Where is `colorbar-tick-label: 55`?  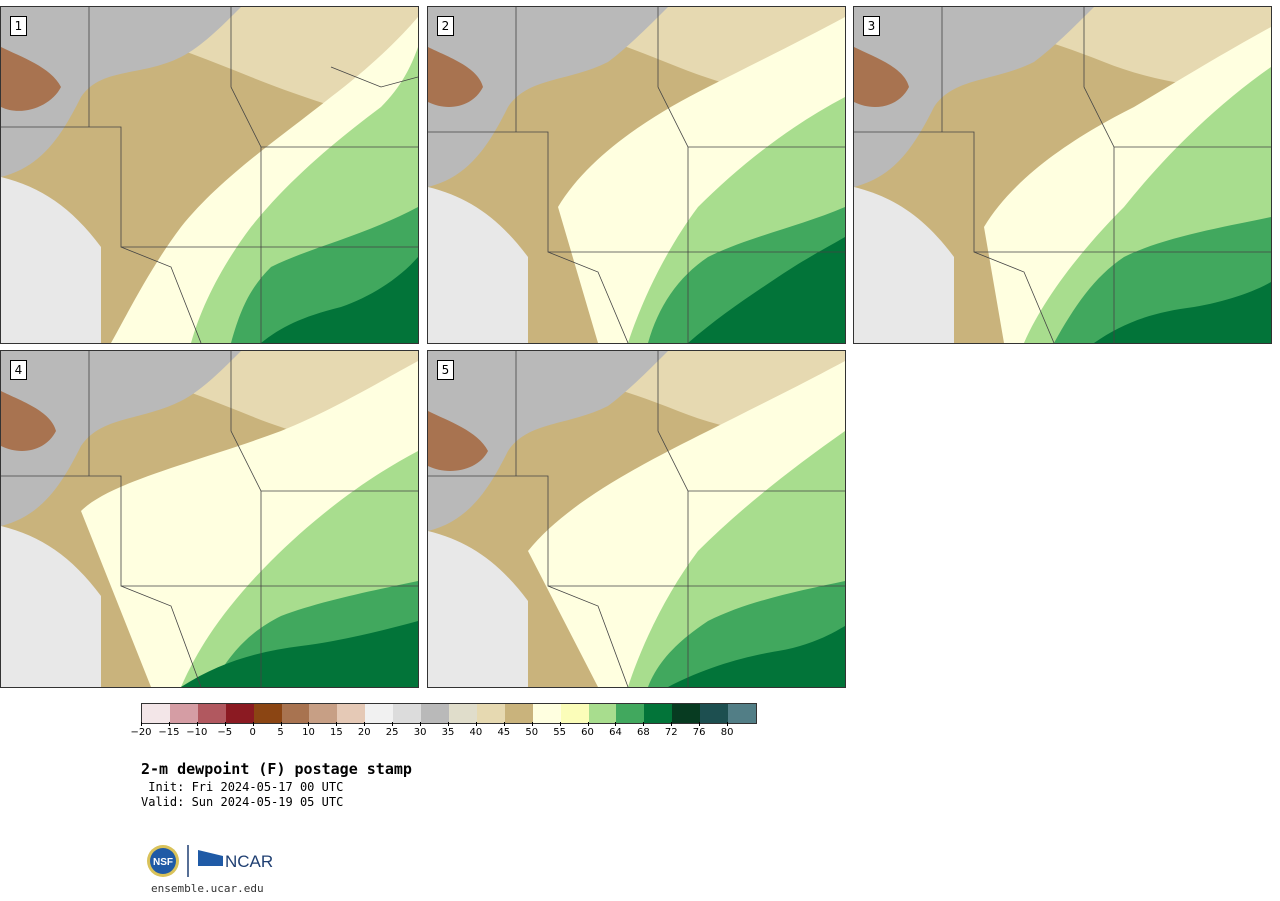 colorbar-tick-label: 55 is located at coordinates (559, 732).